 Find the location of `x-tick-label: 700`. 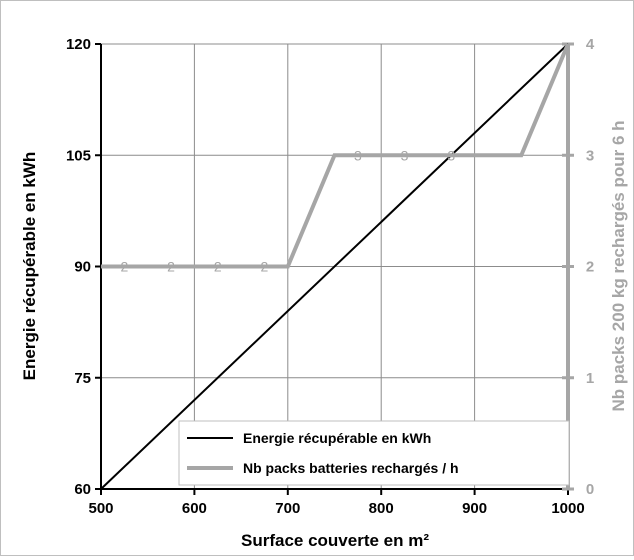

x-tick-label: 700 is located at coordinates (287, 508).